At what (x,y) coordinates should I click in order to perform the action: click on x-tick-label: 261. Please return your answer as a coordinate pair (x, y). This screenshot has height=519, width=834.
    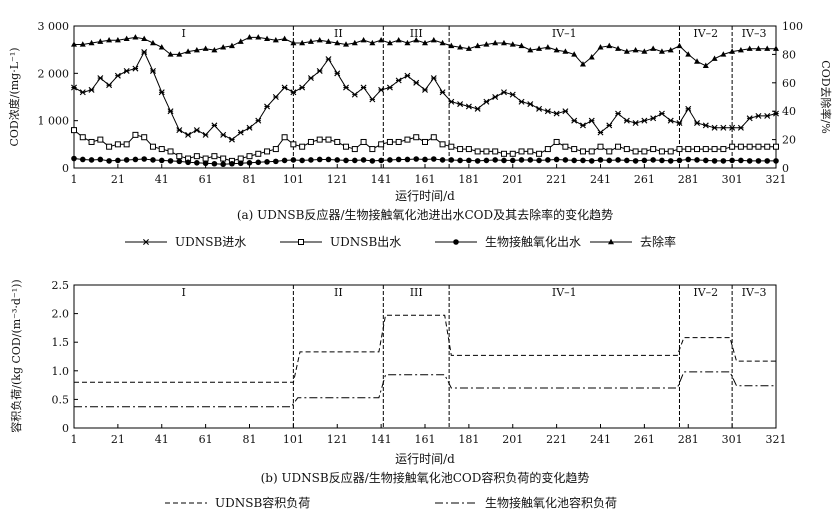
    Looking at the image, I should click on (644, 179).